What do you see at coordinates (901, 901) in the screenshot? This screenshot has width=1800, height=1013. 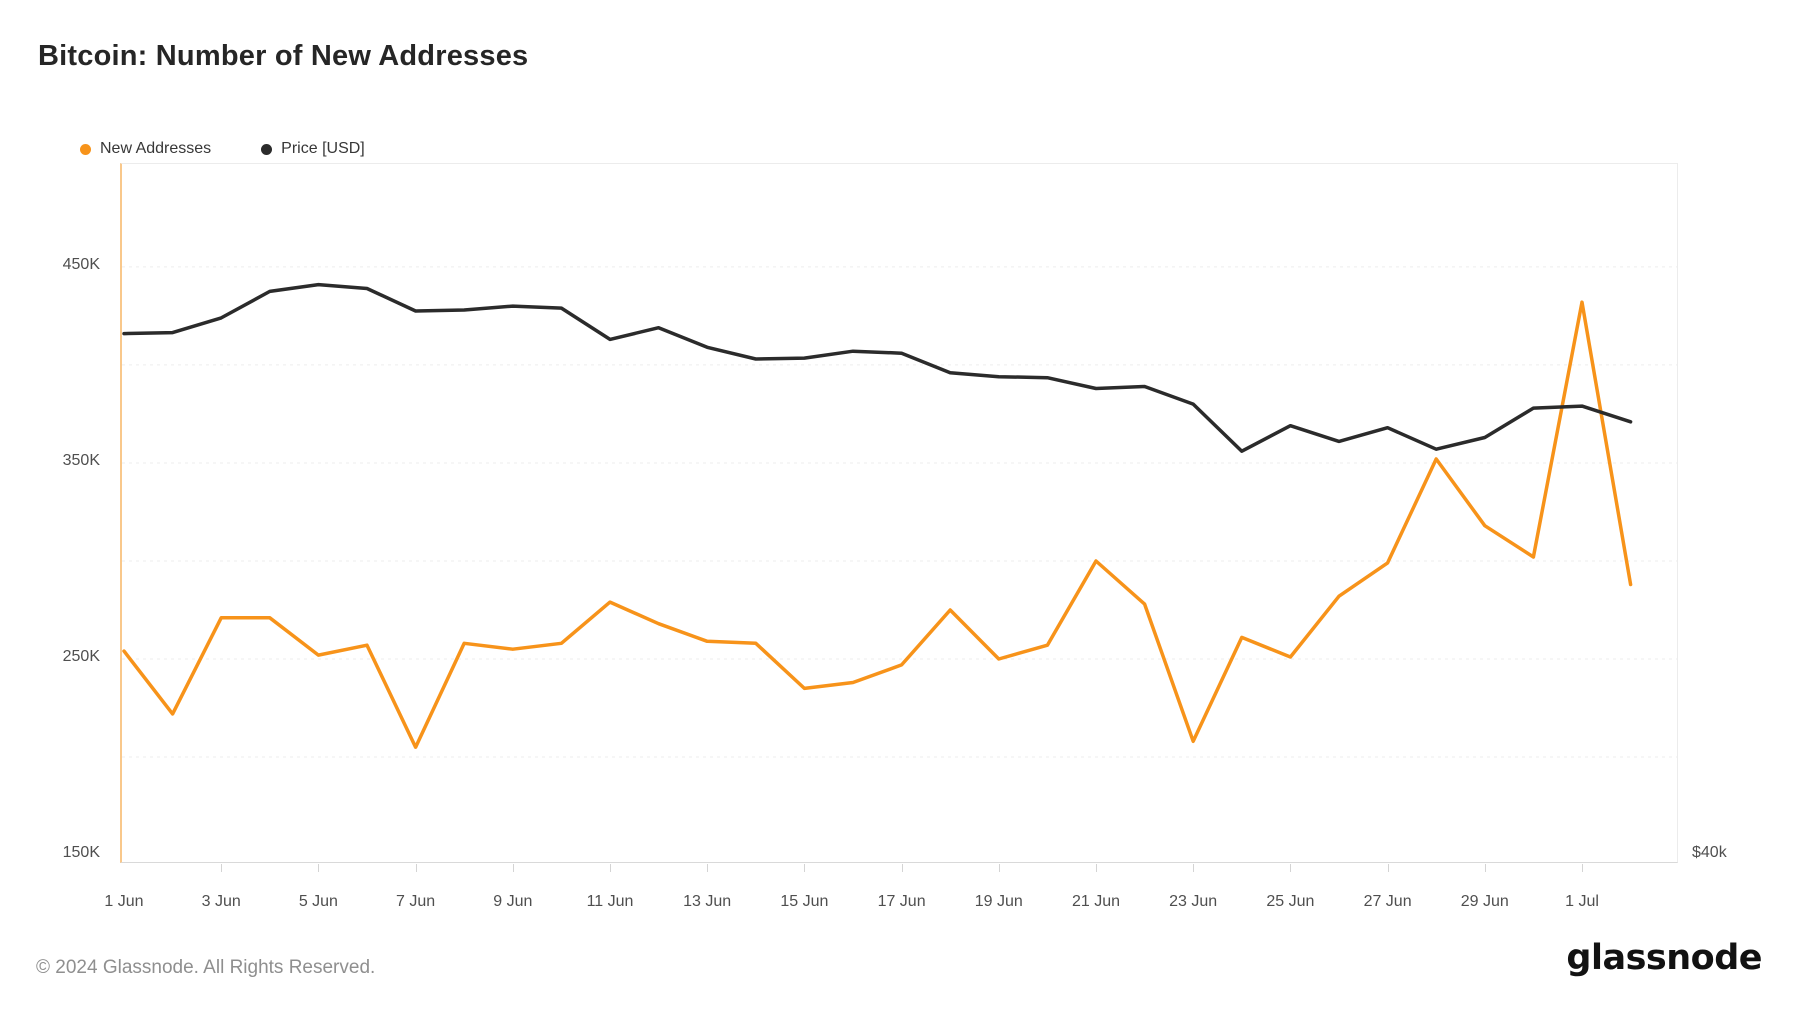 I see `x-axis-tick-label: 17 Jun` at bounding box center [901, 901].